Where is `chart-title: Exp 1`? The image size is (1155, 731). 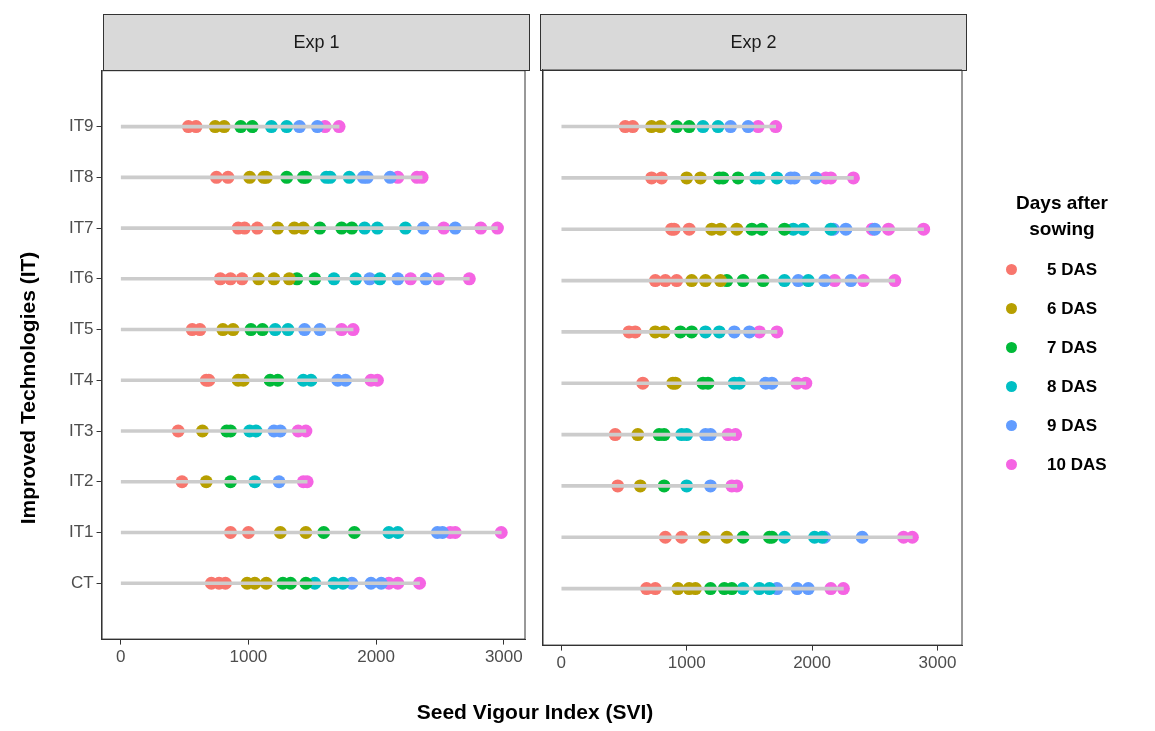 chart-title: Exp 1 is located at coordinates (316, 42).